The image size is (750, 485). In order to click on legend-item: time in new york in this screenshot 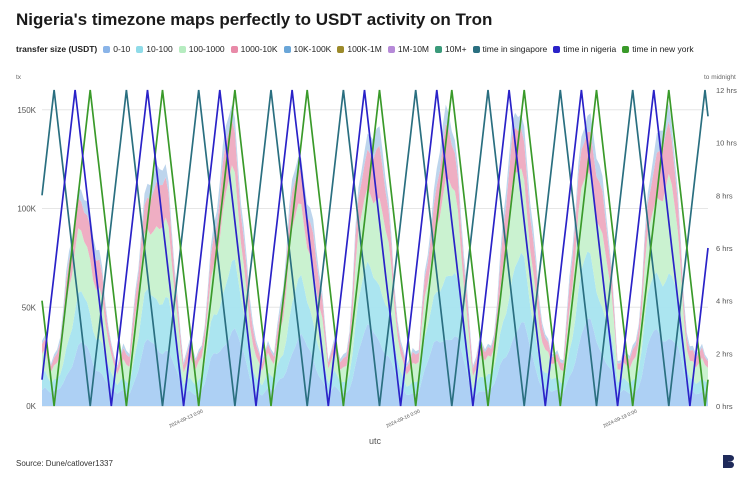, I will do `click(658, 49)`.